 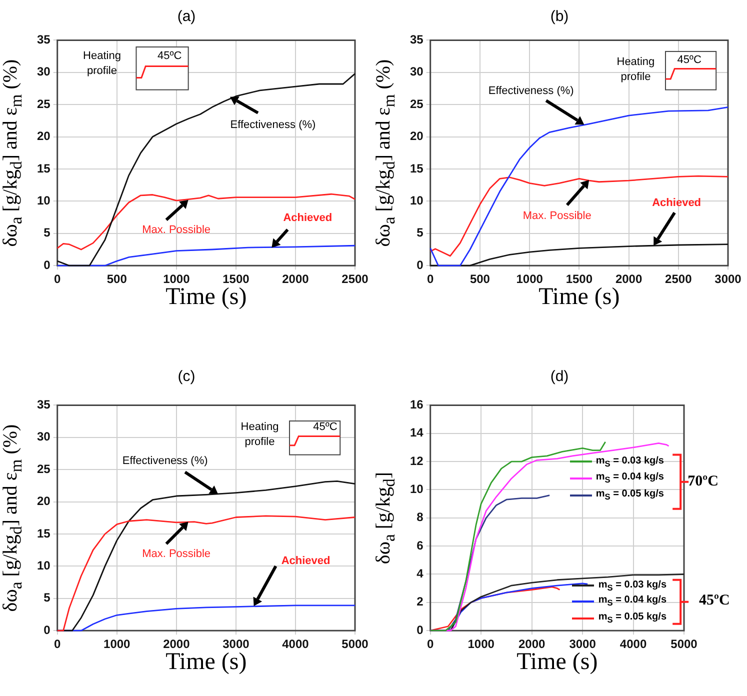 I want to click on y-tick-label: 8, so click(x=420, y=517).